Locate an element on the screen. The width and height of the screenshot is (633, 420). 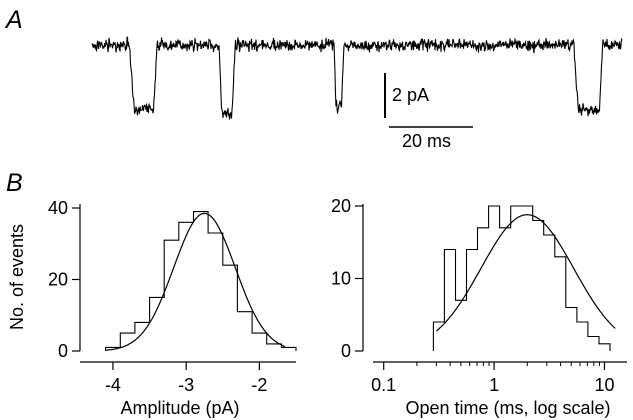
time-scale-label: 20 ms is located at coordinates (426, 141).